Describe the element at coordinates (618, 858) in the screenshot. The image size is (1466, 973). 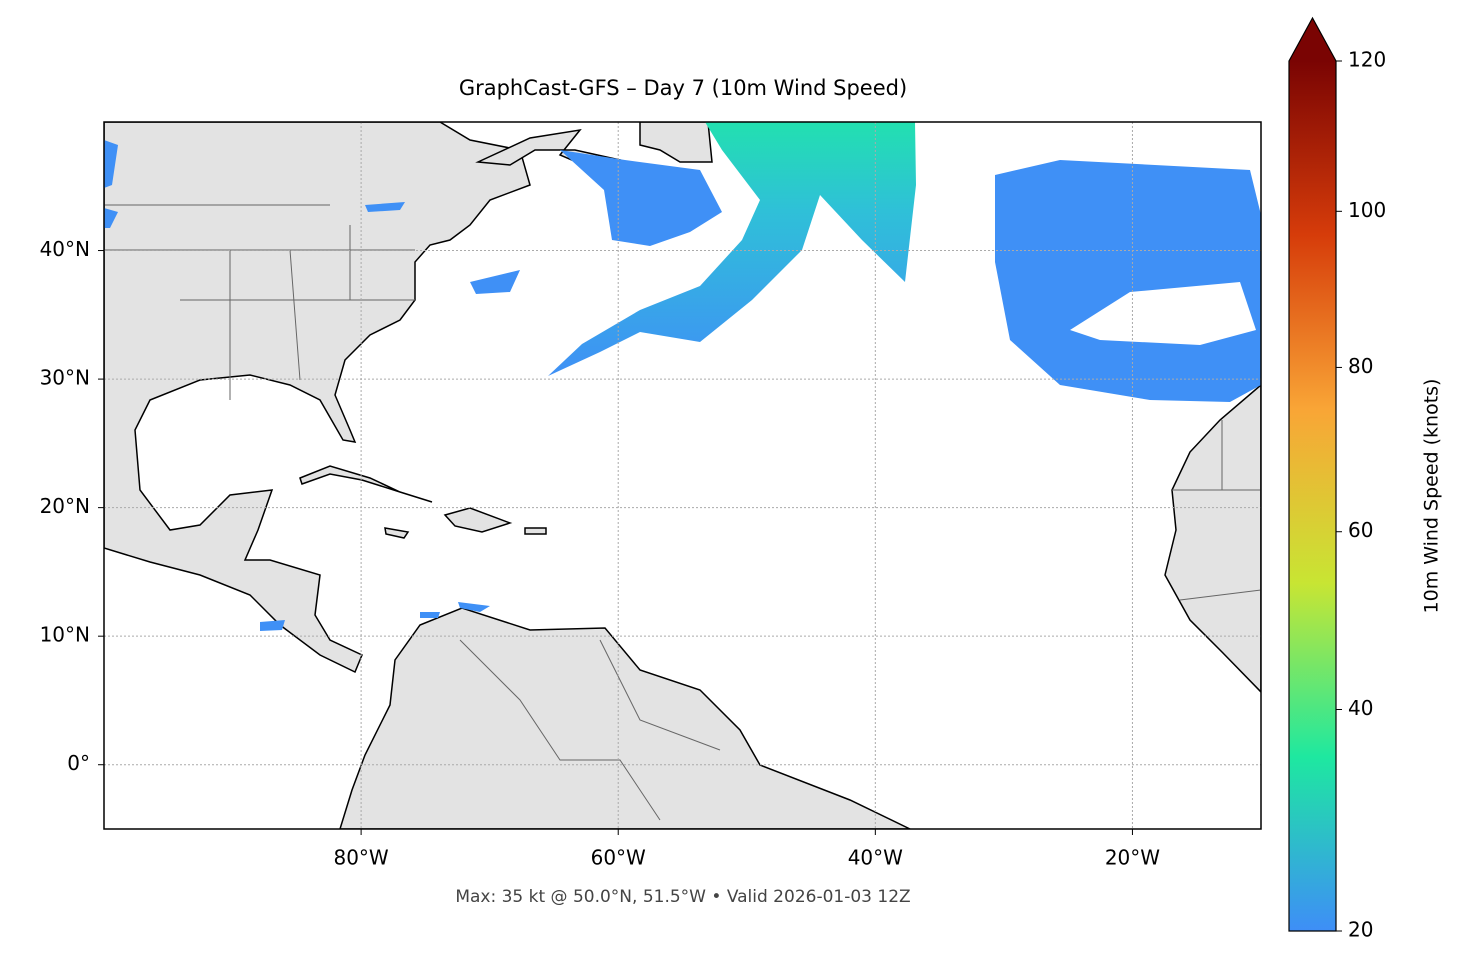
I see `x-tick-label: 60°W` at that location.